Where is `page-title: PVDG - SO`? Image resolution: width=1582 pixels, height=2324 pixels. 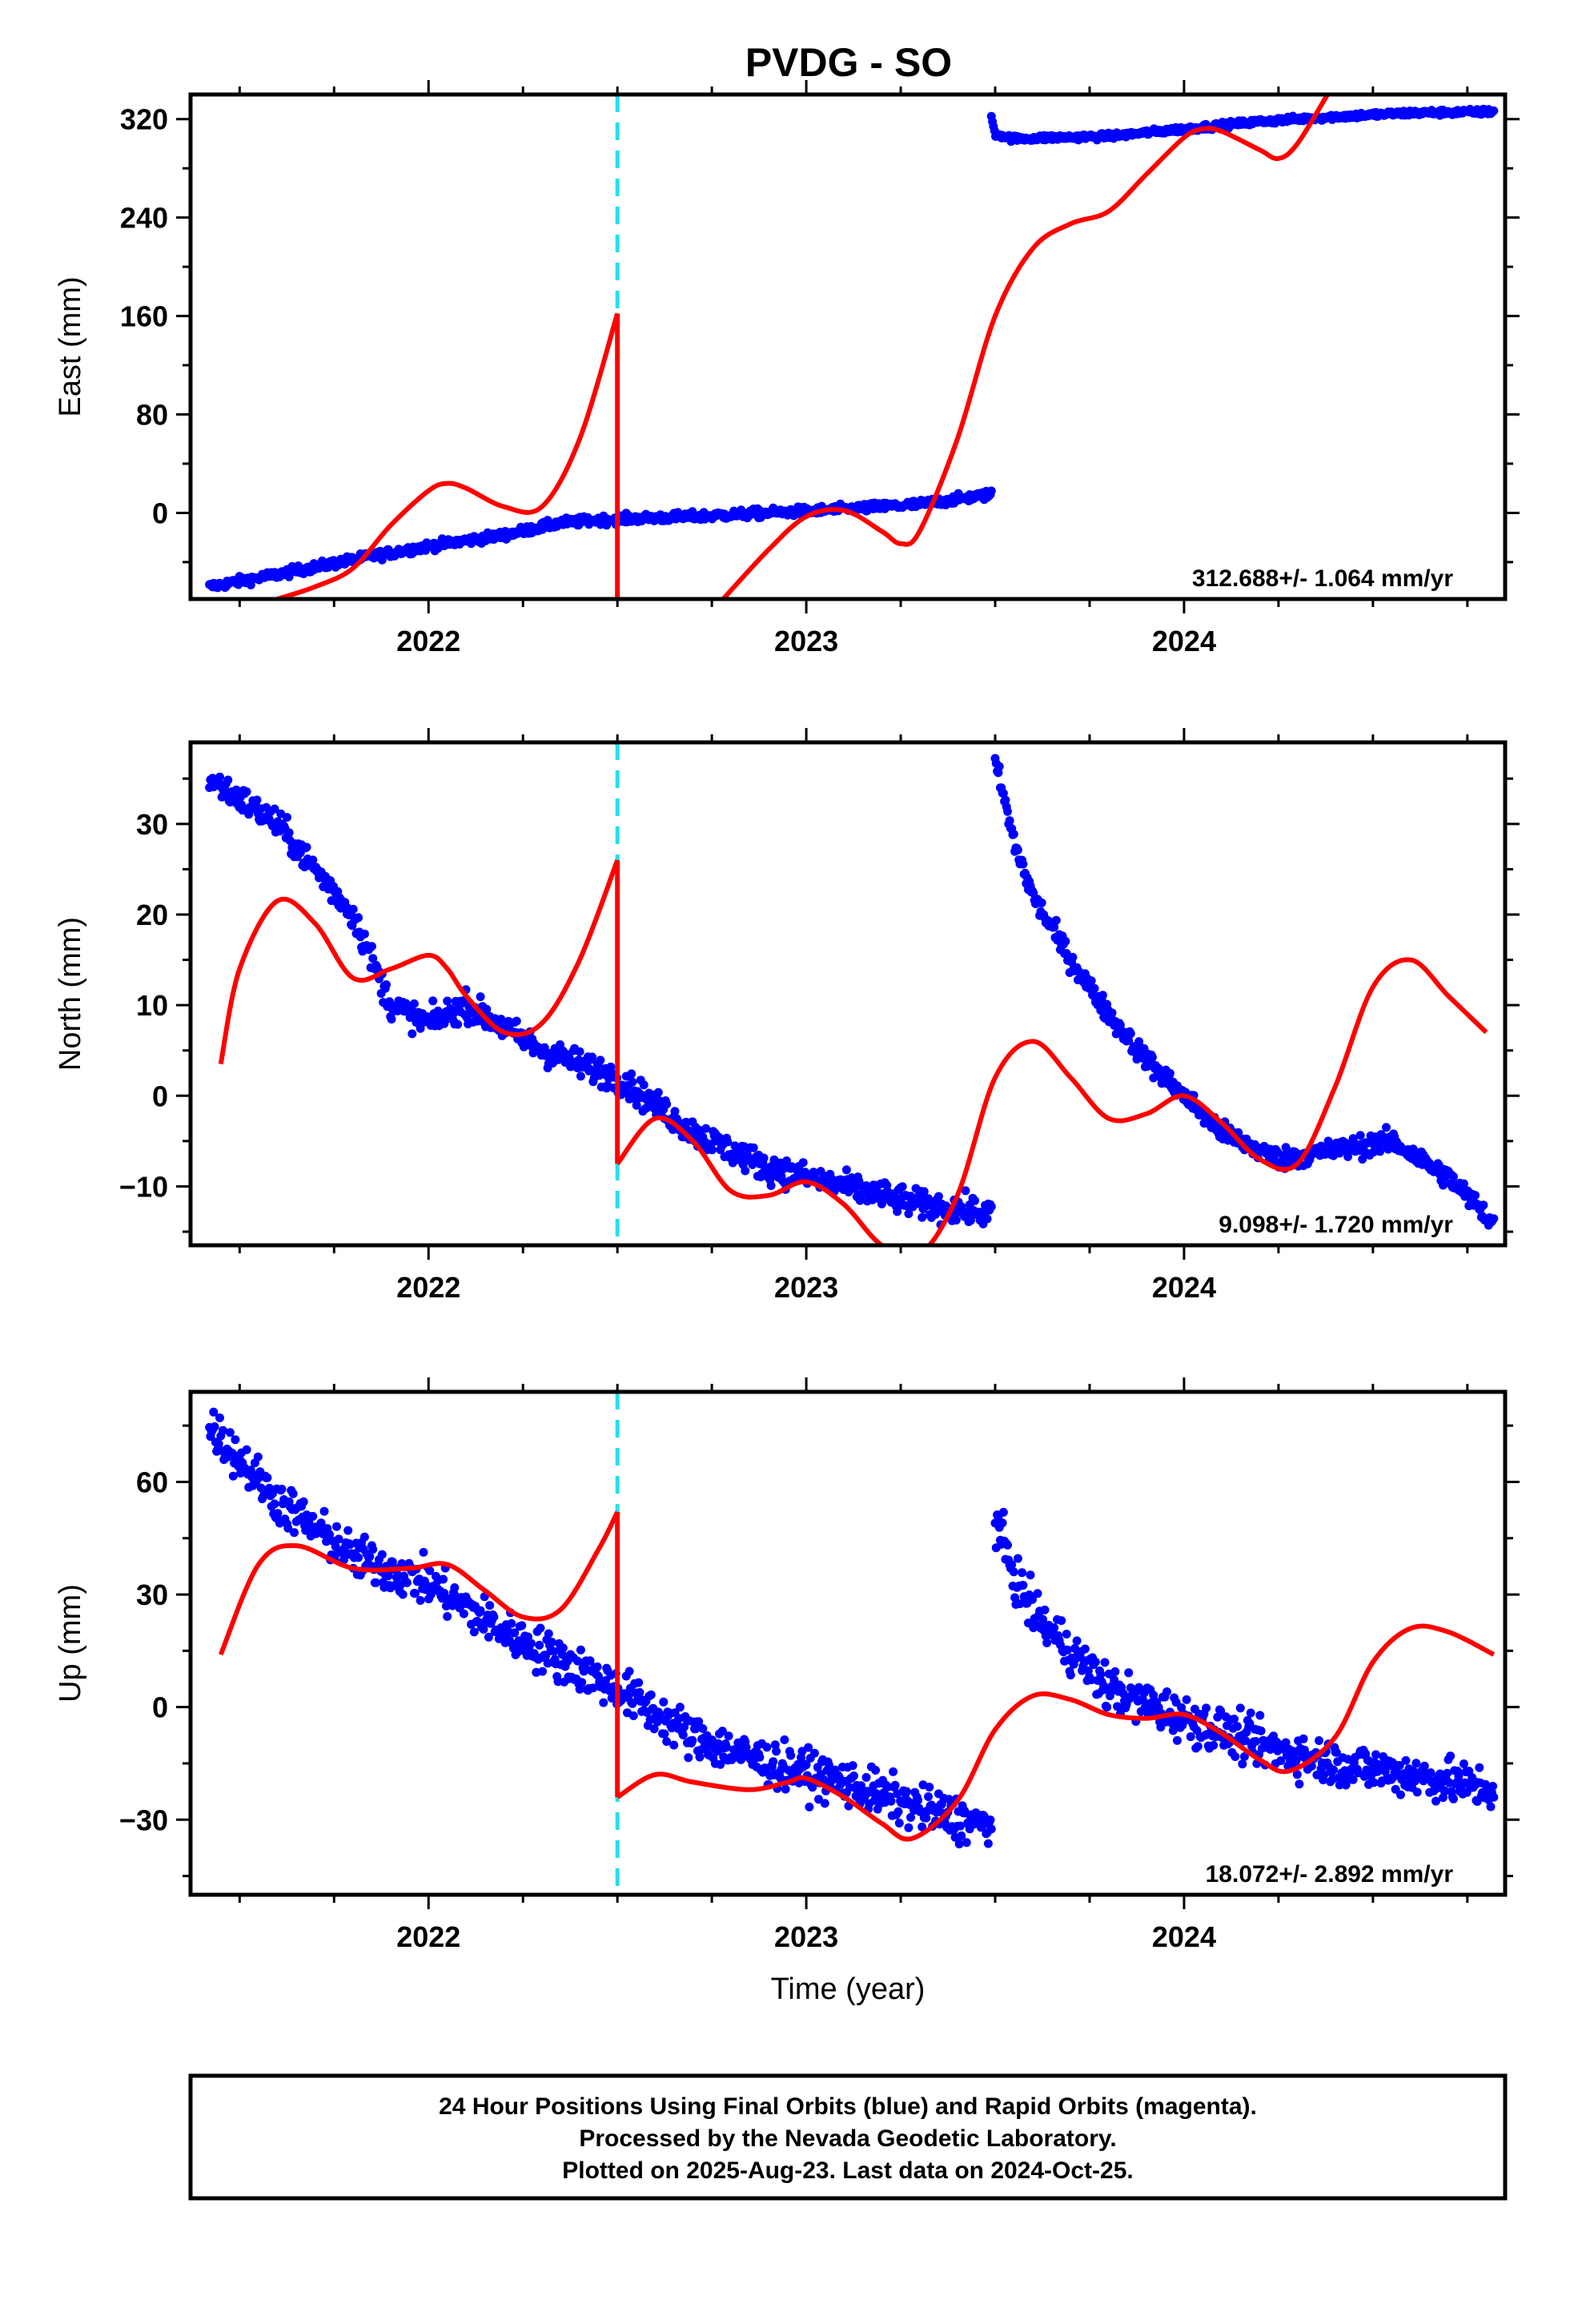 page-title: PVDG - SO is located at coordinates (848, 62).